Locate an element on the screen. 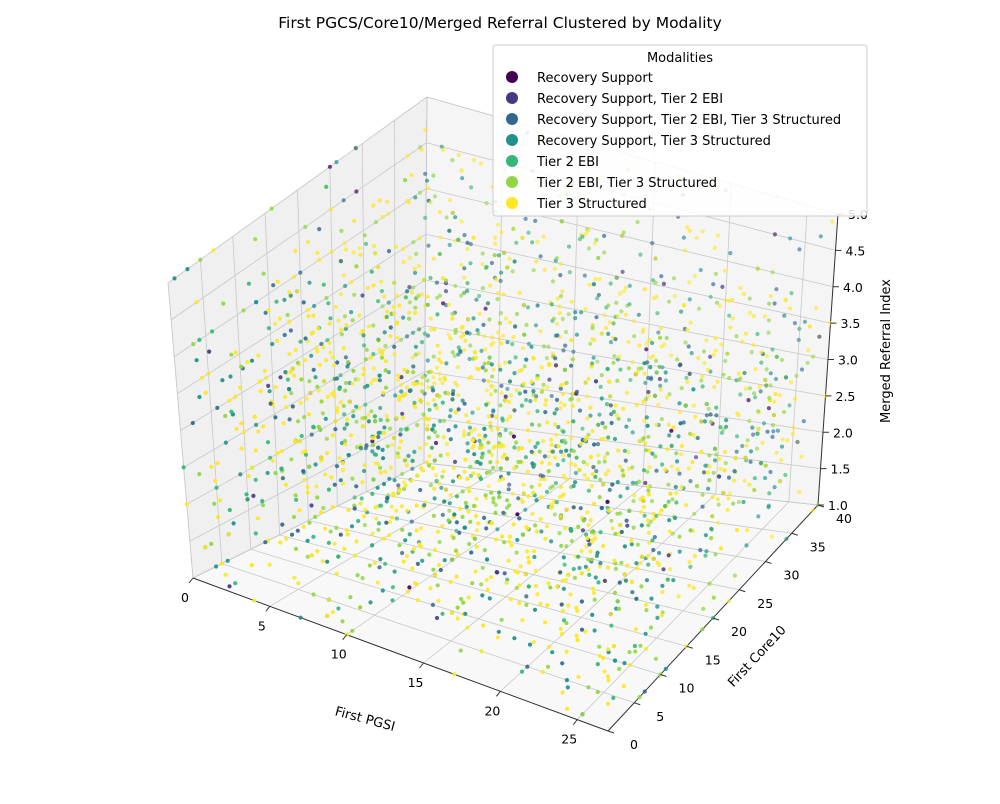 Image resolution: width=1000 pixels, height=804 pixels. legend-label: Tier 2 EBI, Tier 3 Structured is located at coordinates (626, 183).